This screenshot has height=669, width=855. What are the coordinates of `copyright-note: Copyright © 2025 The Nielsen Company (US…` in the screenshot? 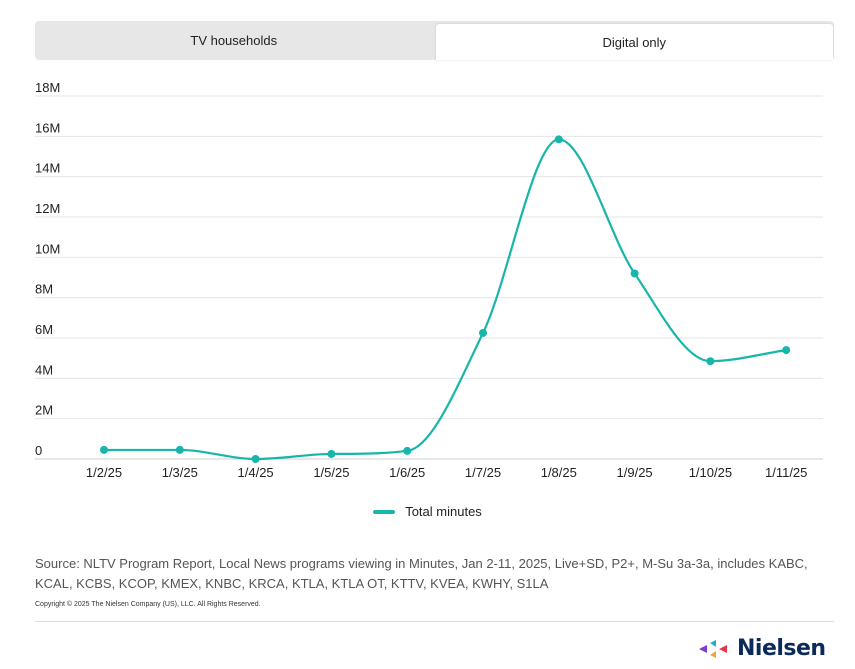 It's located at (148, 604).